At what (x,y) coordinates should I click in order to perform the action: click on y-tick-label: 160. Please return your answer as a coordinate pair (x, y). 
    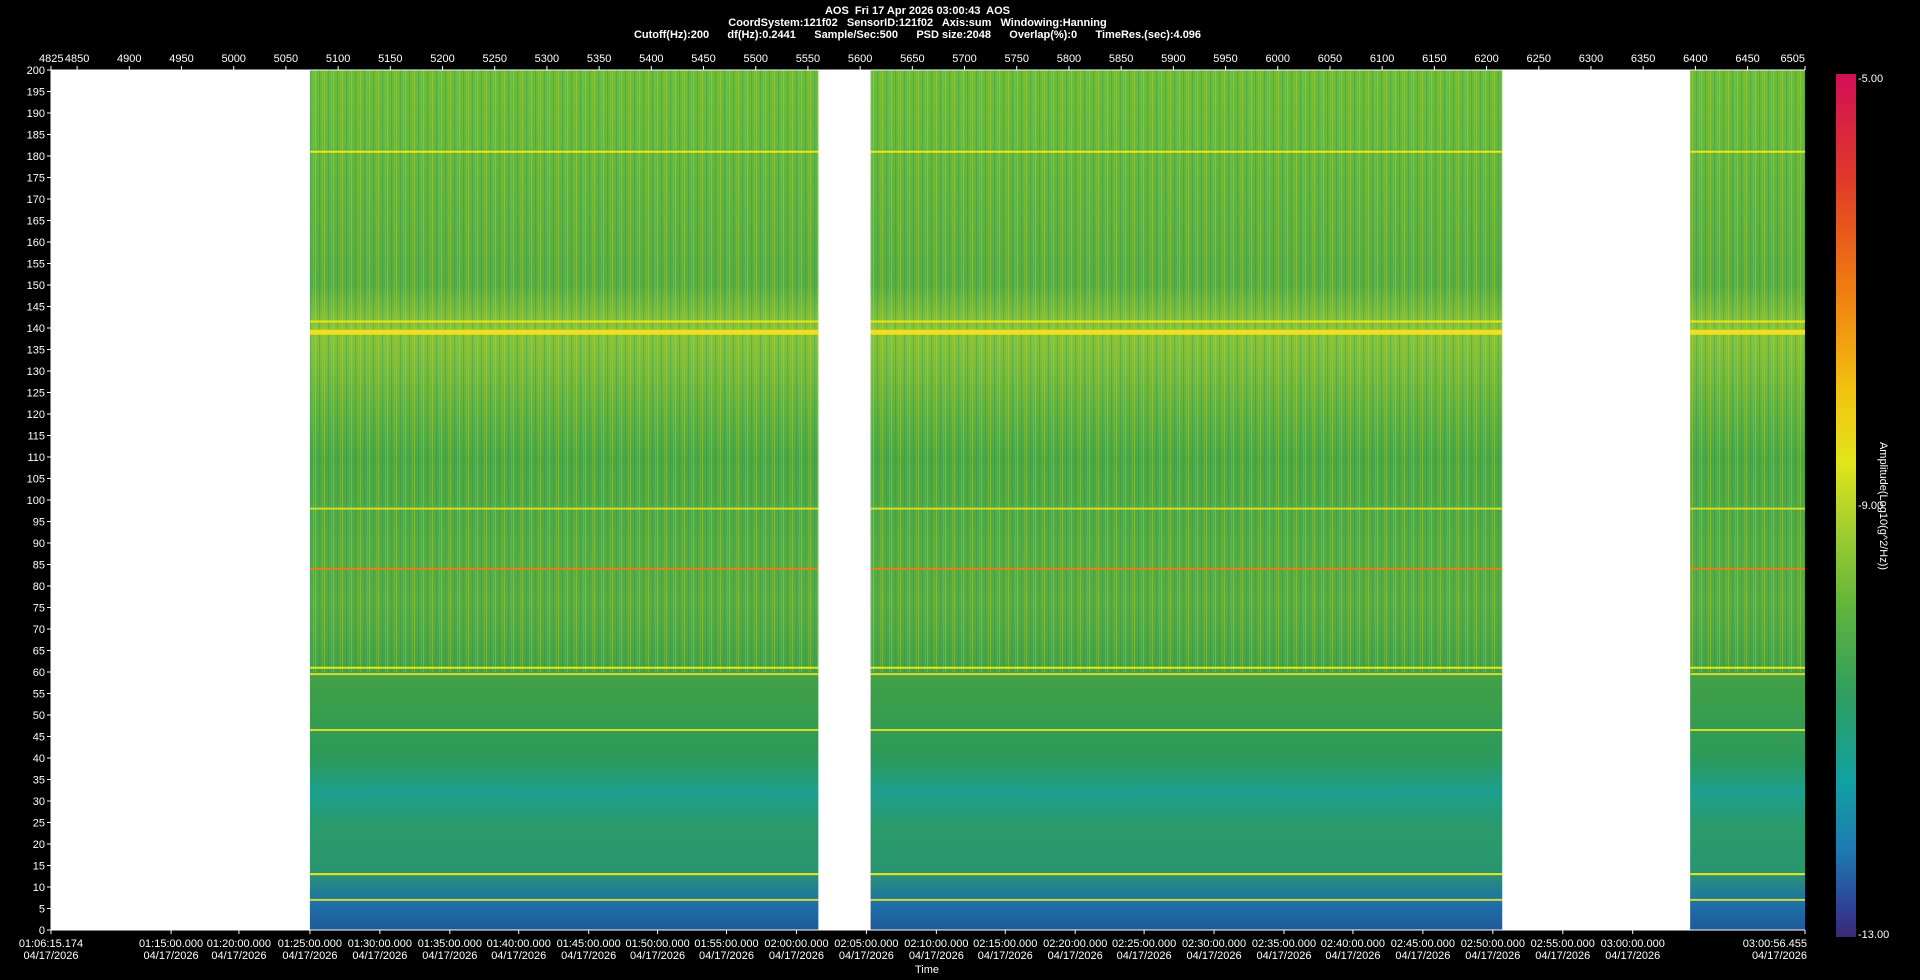
    Looking at the image, I should click on (36, 243).